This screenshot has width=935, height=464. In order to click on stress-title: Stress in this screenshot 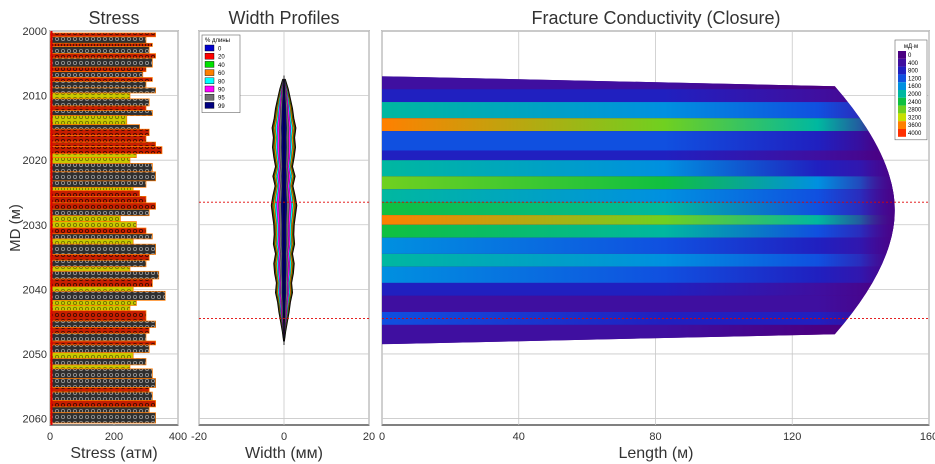, I will do `click(113, 18)`.